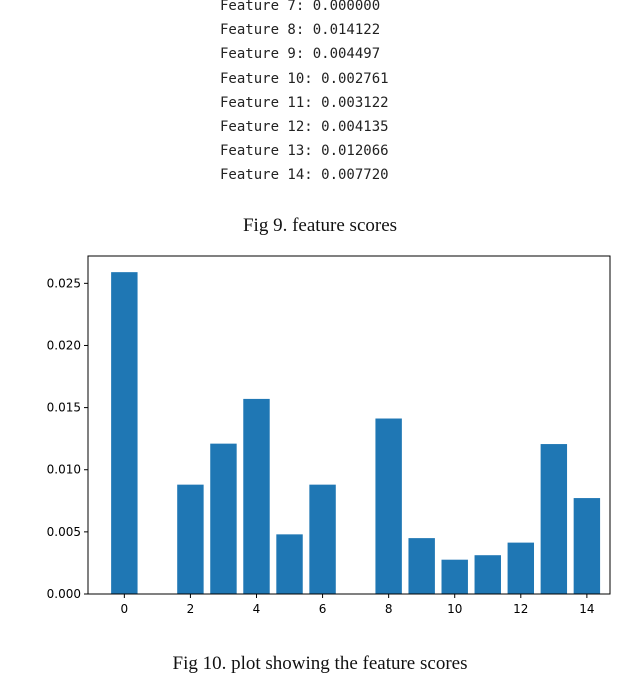 The image size is (640, 677). Describe the element at coordinates (64, 345) in the screenshot. I see `y-tick-label: 0.020` at that location.